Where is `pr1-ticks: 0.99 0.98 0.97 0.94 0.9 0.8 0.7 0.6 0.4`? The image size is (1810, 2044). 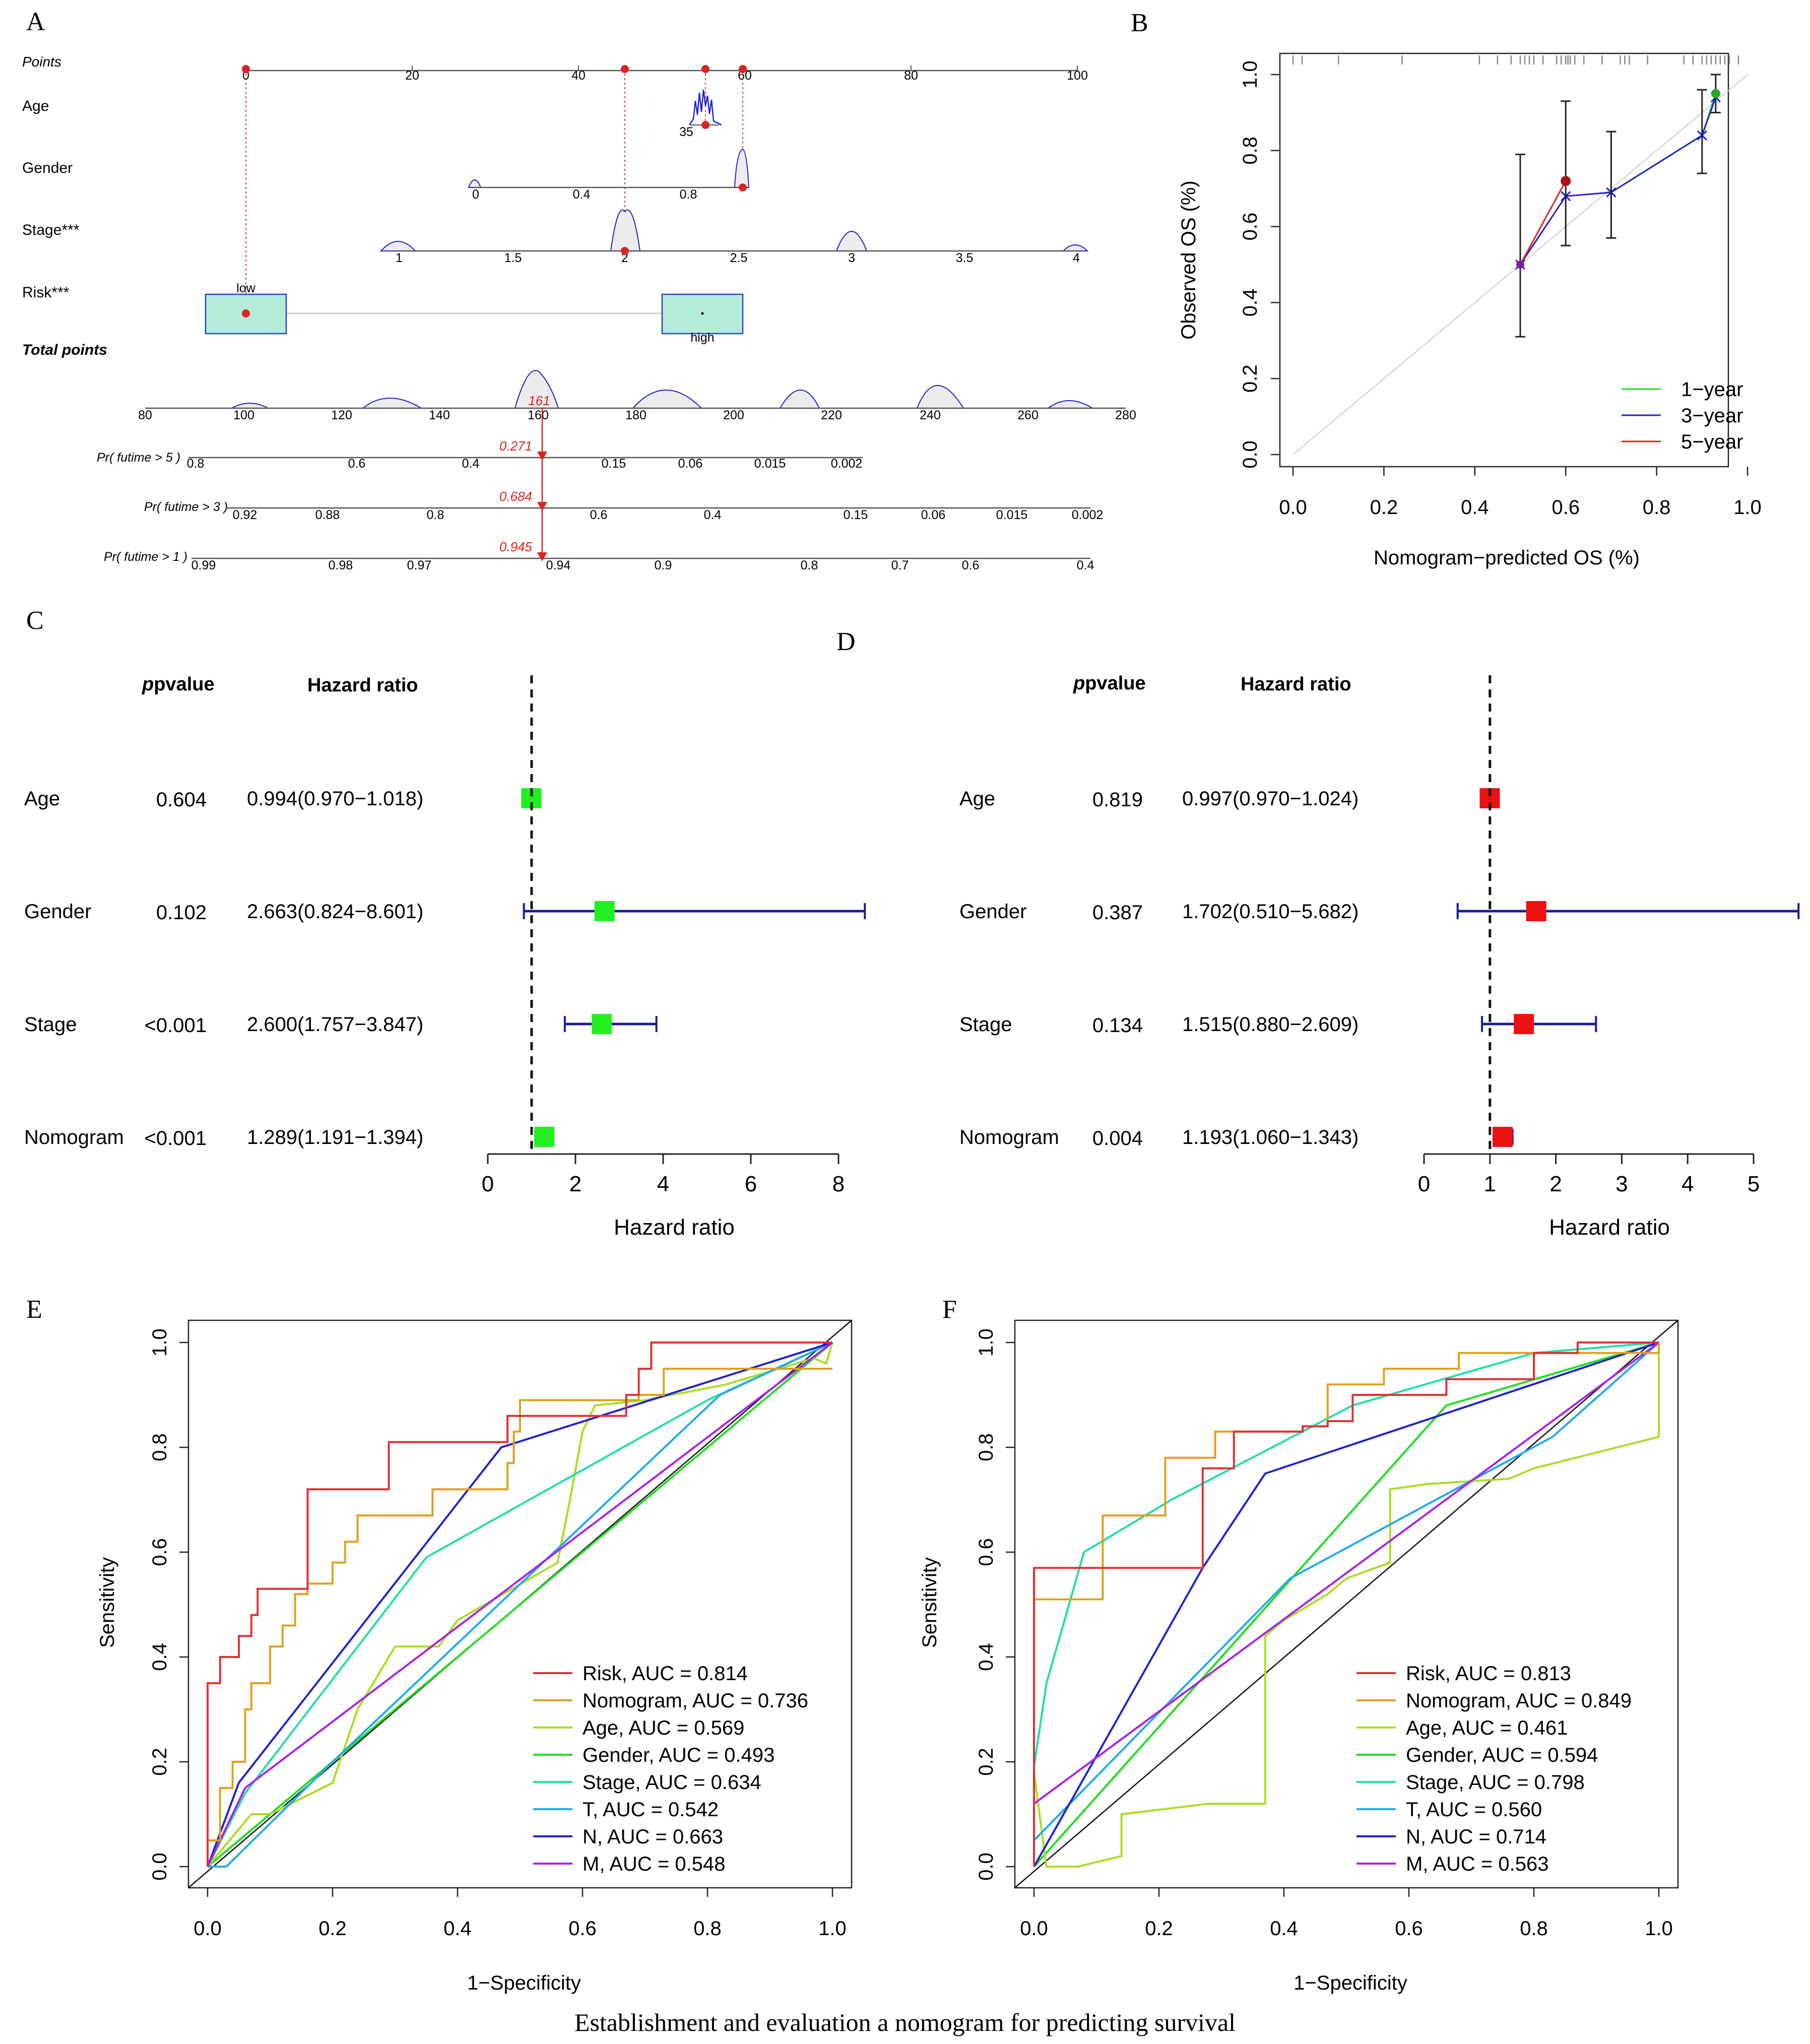
pr1-ticks: 0.99 0.98 0.97 0.94 0.9 0.8 0.7 0.6 0.4 is located at coordinates (642, 565).